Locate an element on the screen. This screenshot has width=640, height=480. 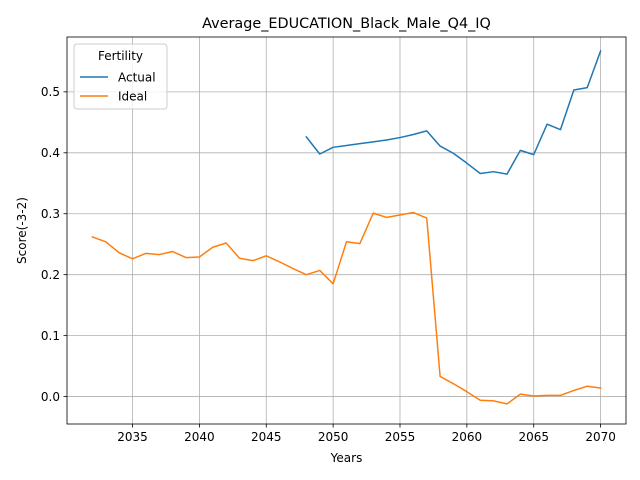
y-tick-label: 0.1 is located at coordinates (50, 336).